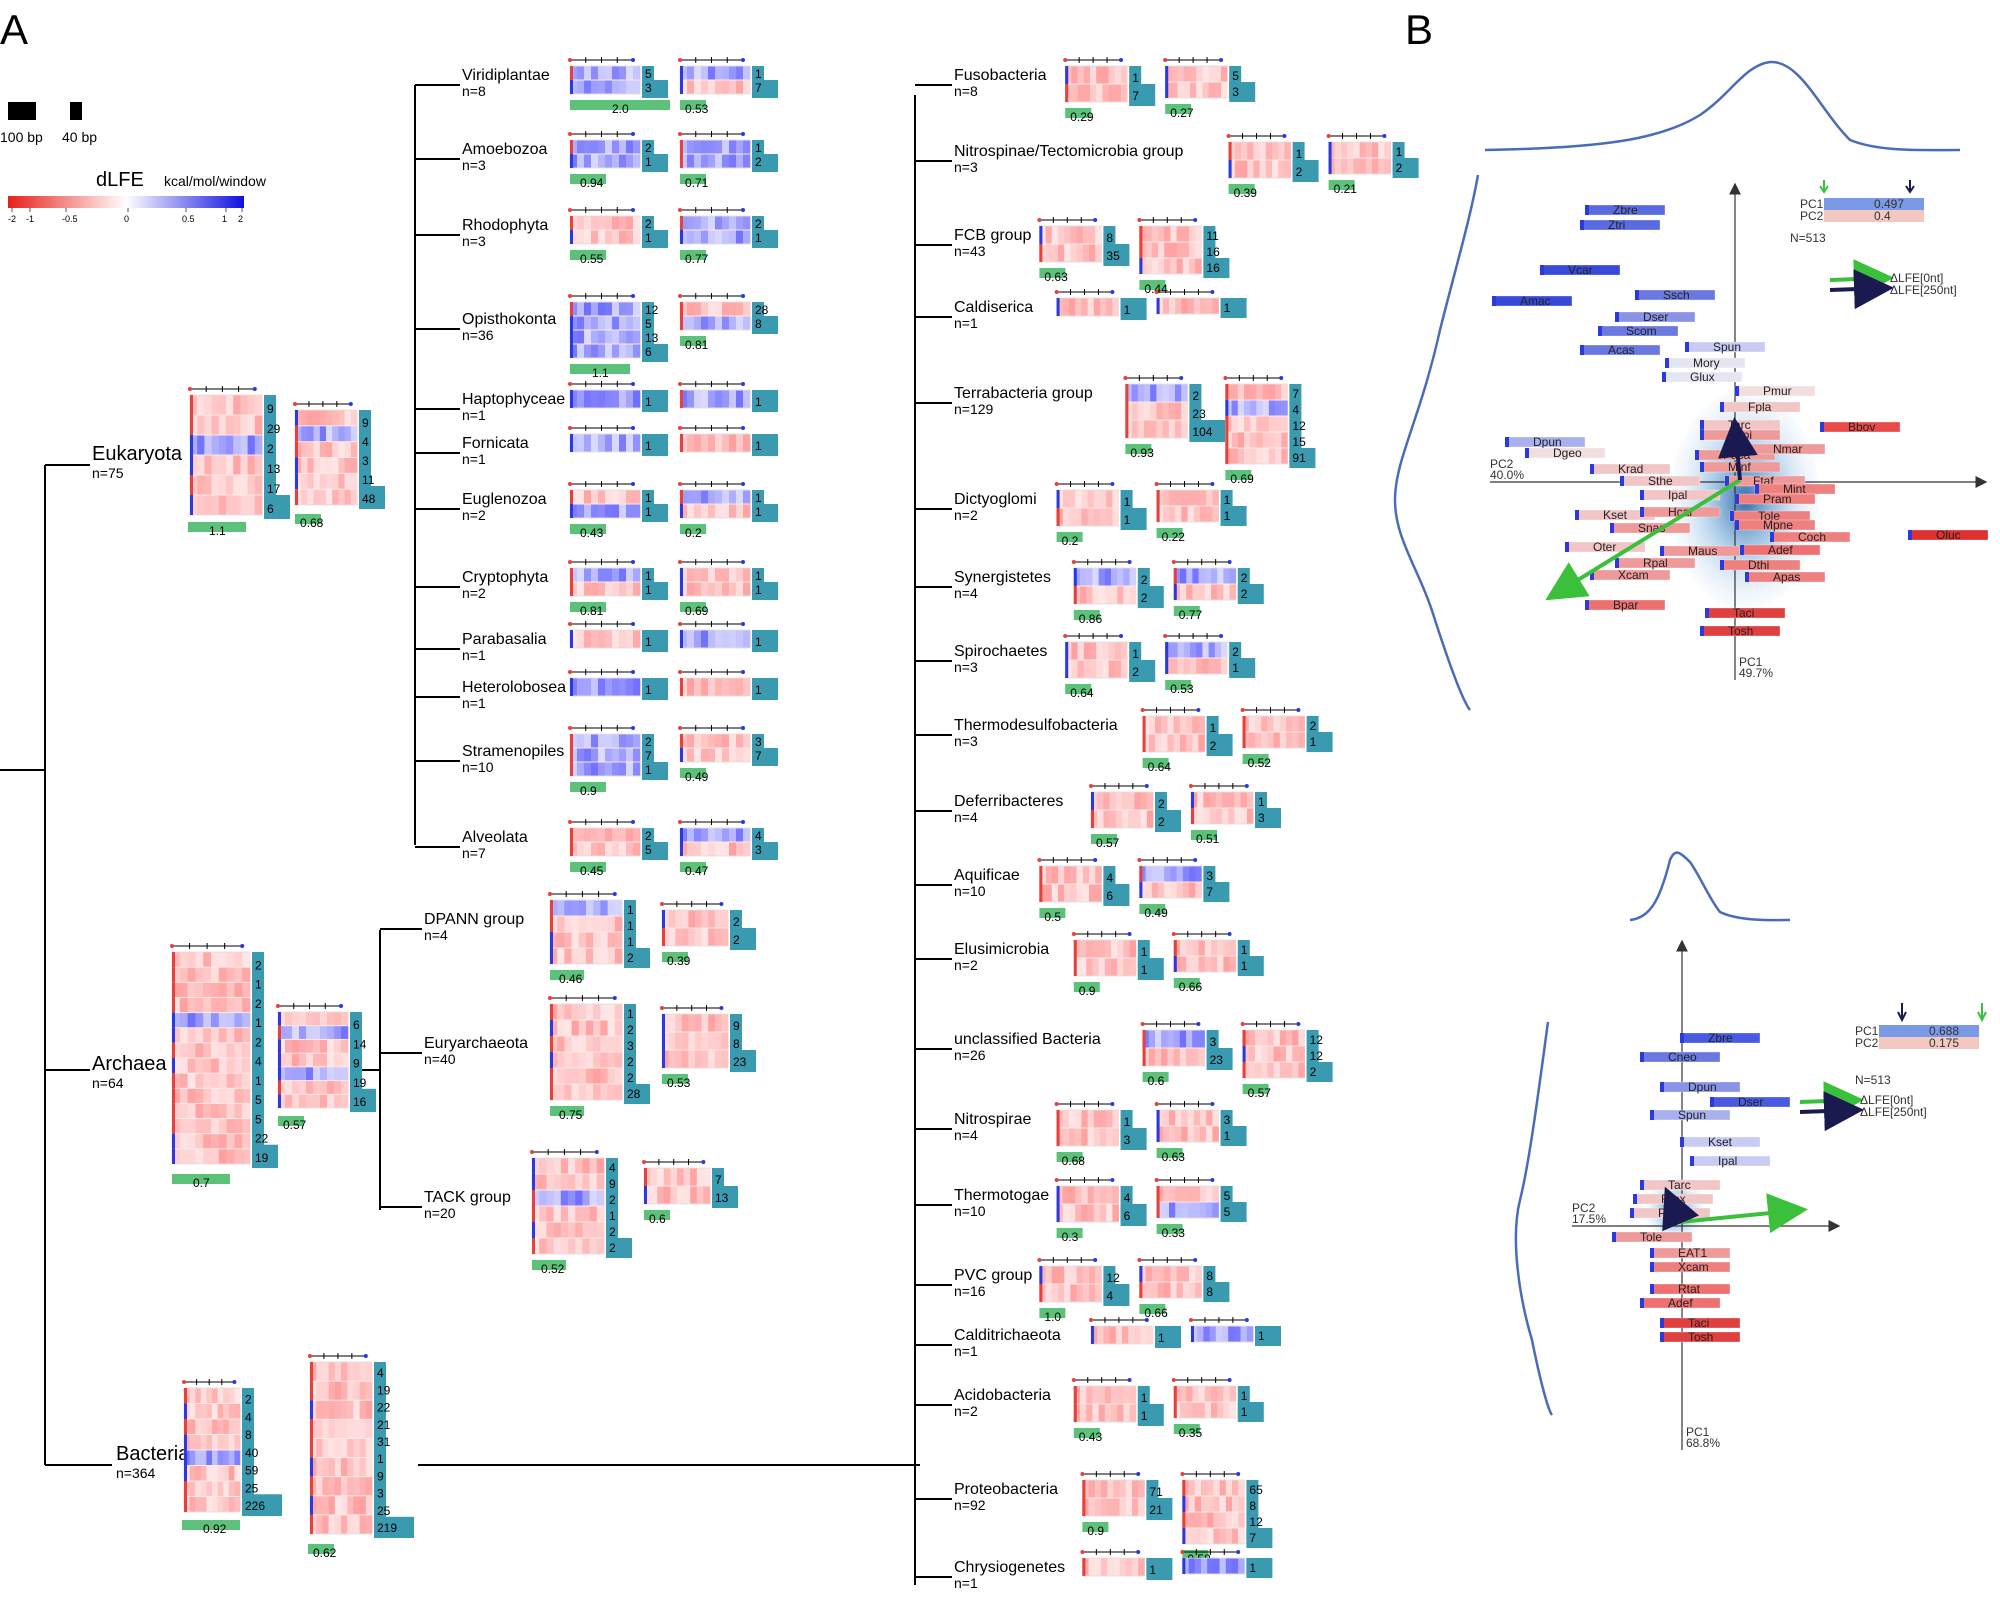 The width and height of the screenshot is (2000, 1600). Describe the element at coordinates (467, 1197) in the screenshot. I see `subgroup-name: TACK group` at that location.